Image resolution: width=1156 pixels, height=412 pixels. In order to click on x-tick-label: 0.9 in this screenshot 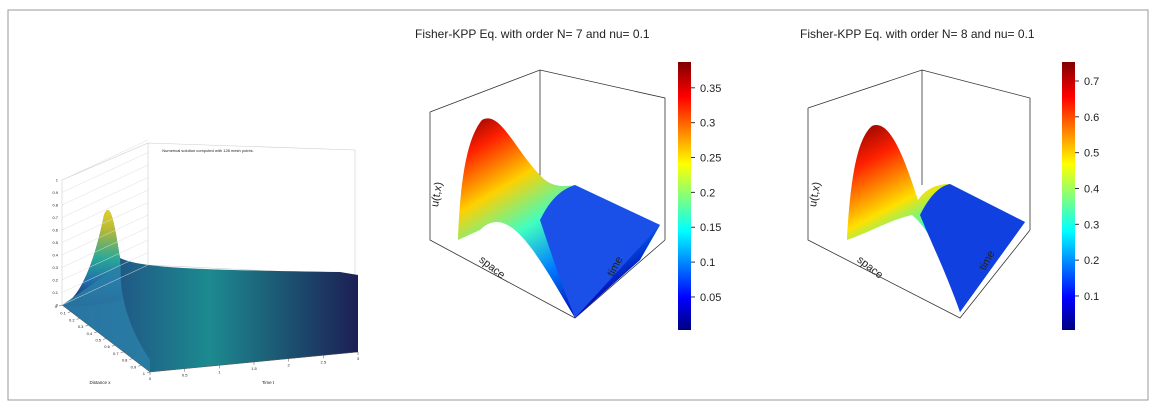, I will do `click(134, 366)`.